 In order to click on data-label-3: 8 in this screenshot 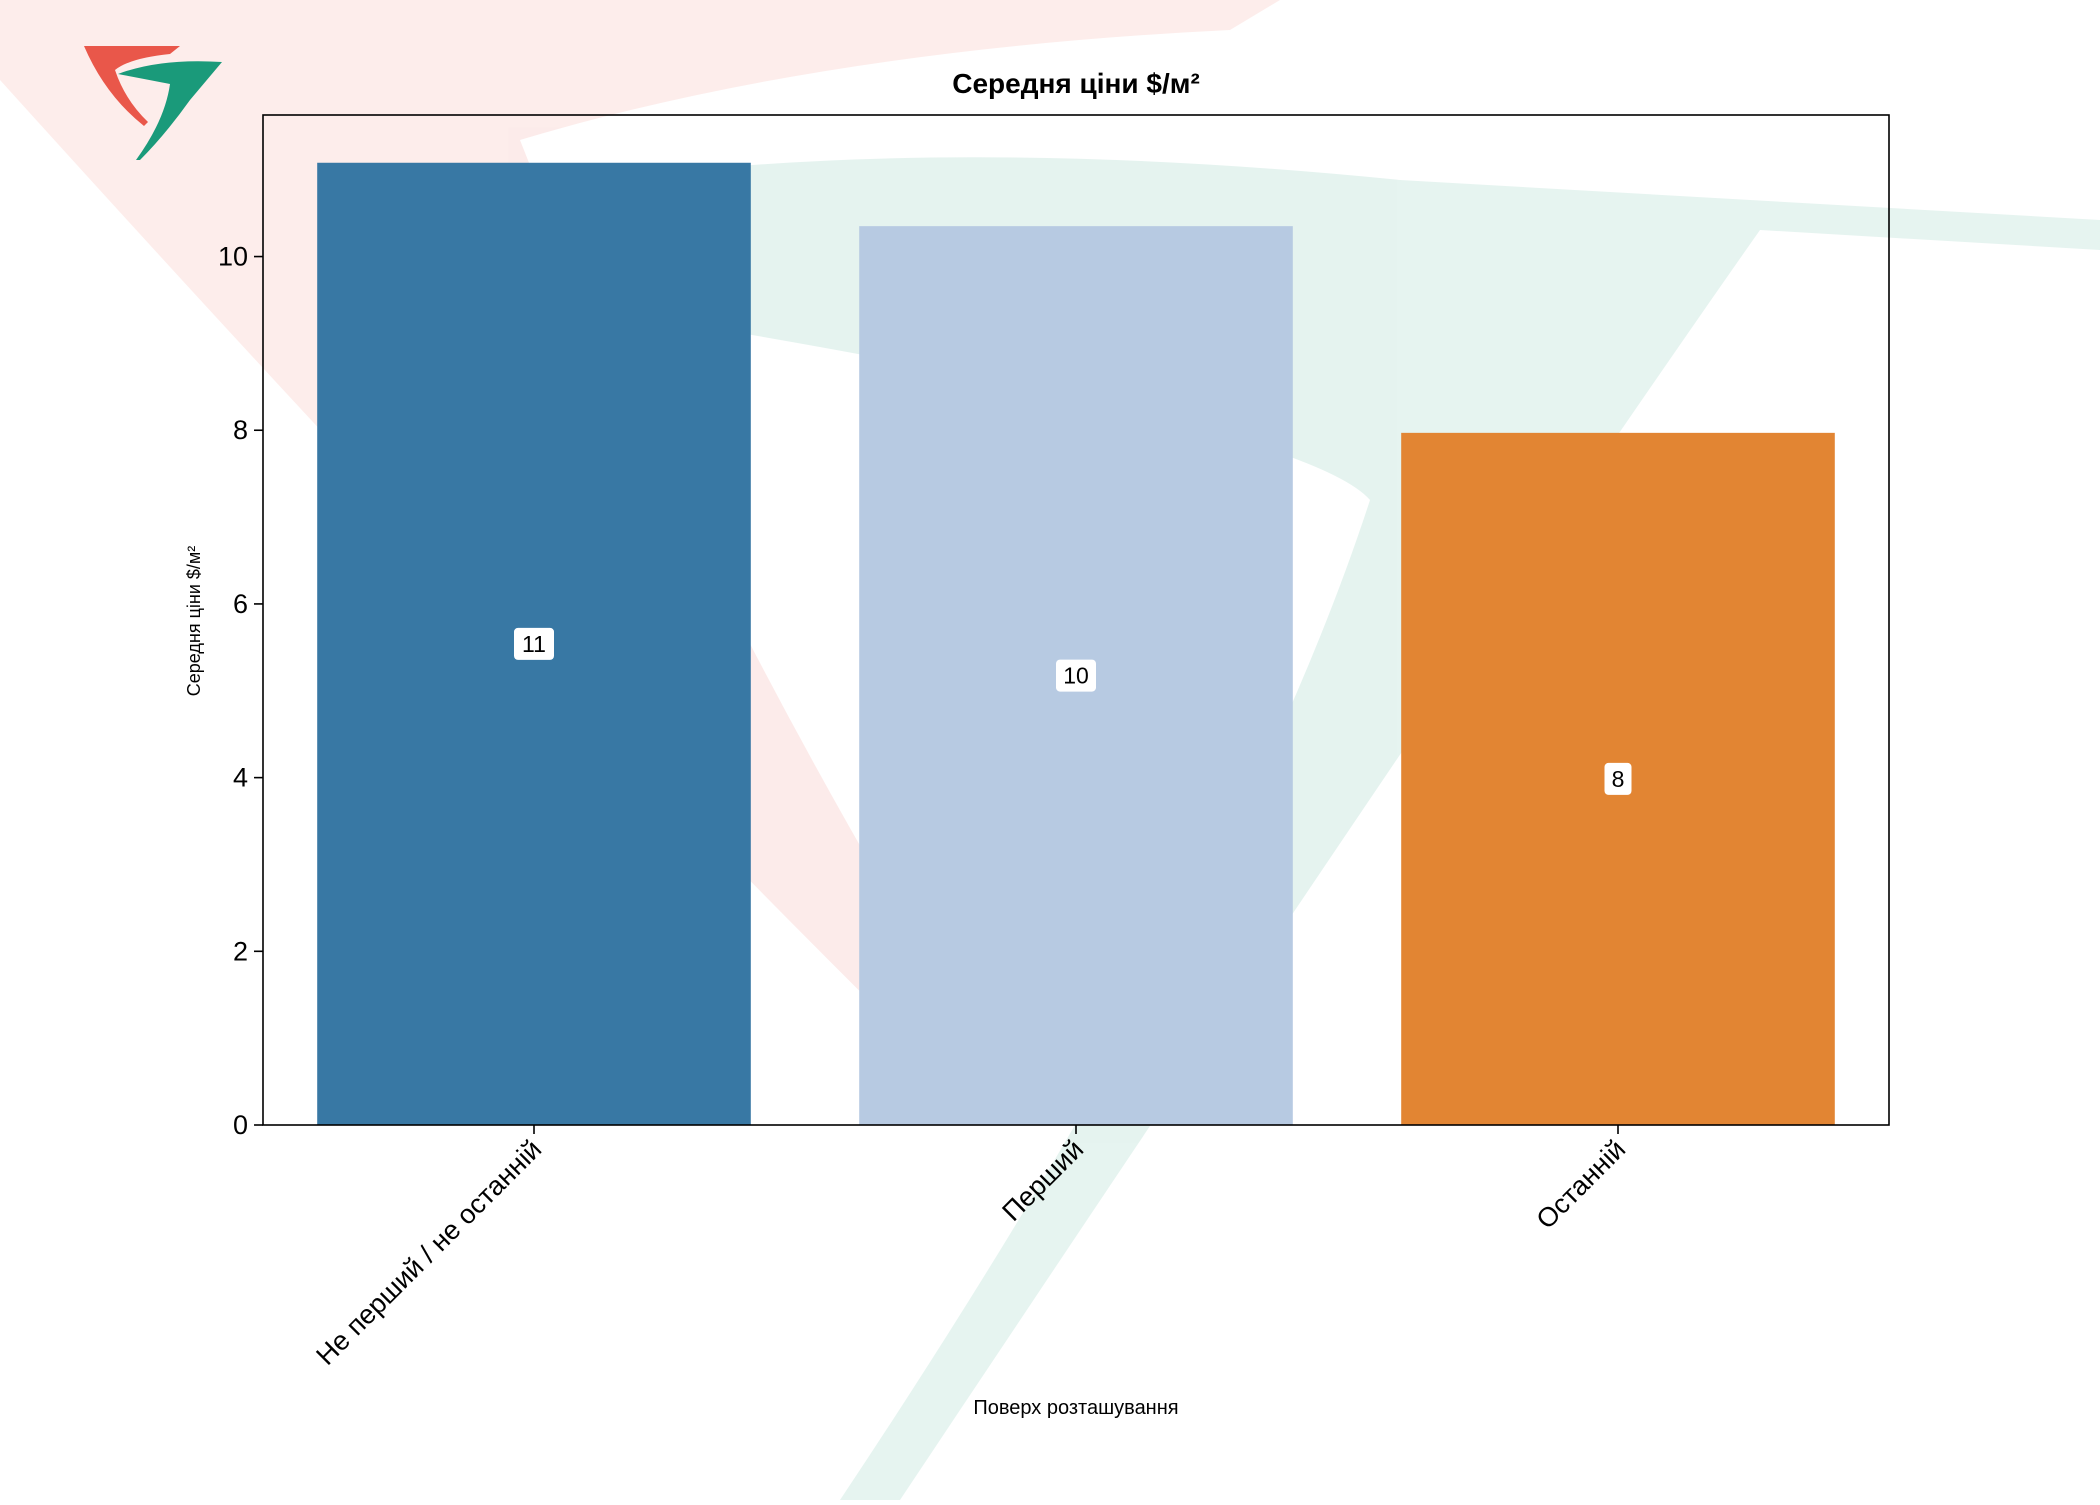, I will do `click(1618, 779)`.